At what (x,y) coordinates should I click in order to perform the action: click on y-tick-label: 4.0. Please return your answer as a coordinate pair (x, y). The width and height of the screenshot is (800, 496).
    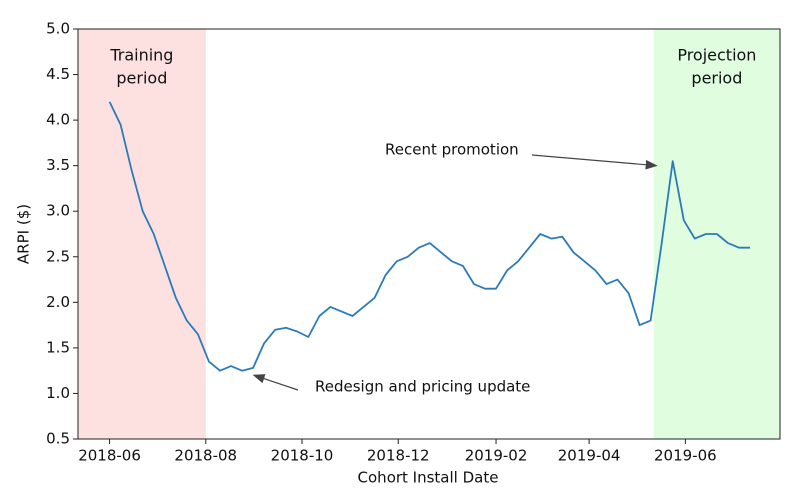
    Looking at the image, I should click on (58, 120).